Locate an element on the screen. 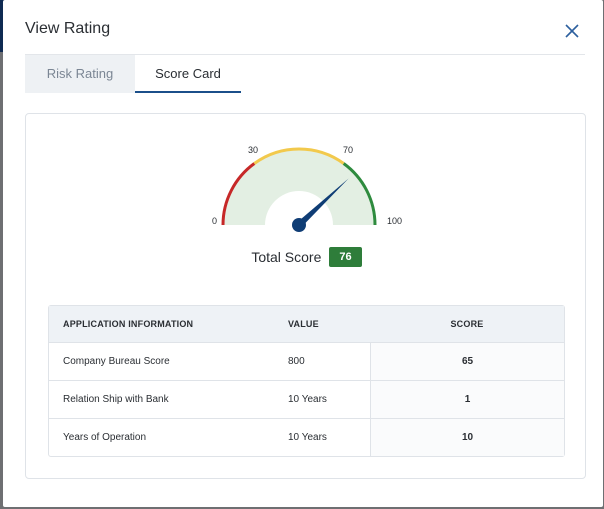  close-icon is located at coordinates (572, 31).